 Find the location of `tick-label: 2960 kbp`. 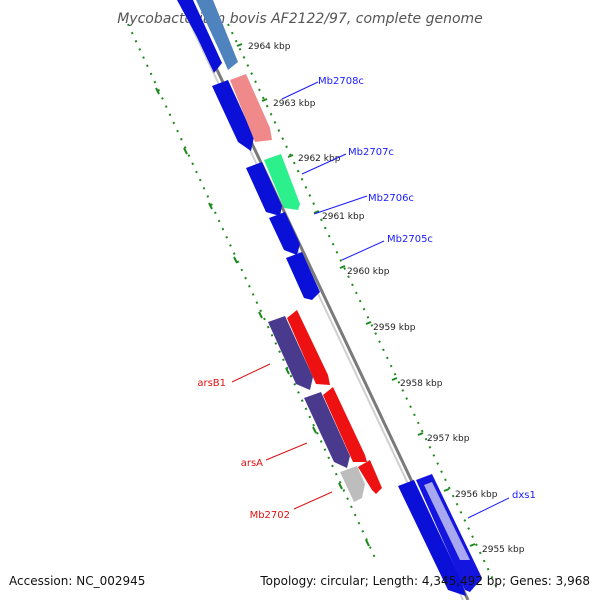

tick-label: 2960 kbp is located at coordinates (368, 272).